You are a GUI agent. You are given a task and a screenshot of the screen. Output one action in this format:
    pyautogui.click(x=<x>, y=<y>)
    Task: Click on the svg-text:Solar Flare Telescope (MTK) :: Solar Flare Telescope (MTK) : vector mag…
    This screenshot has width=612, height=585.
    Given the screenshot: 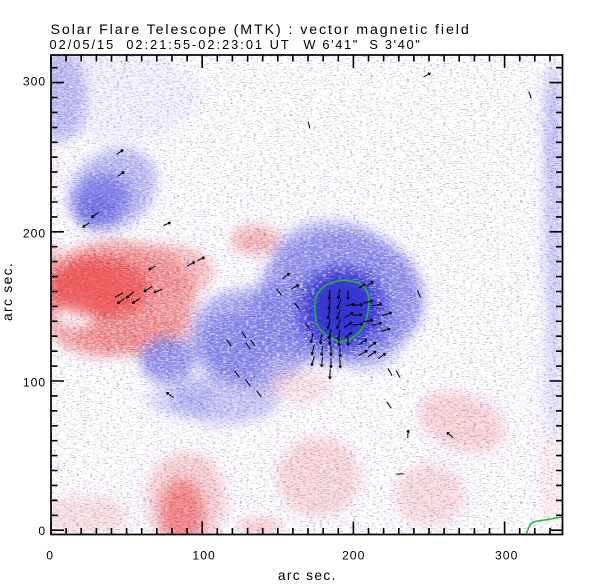 What is the action you would take?
    pyautogui.click(x=261, y=30)
    